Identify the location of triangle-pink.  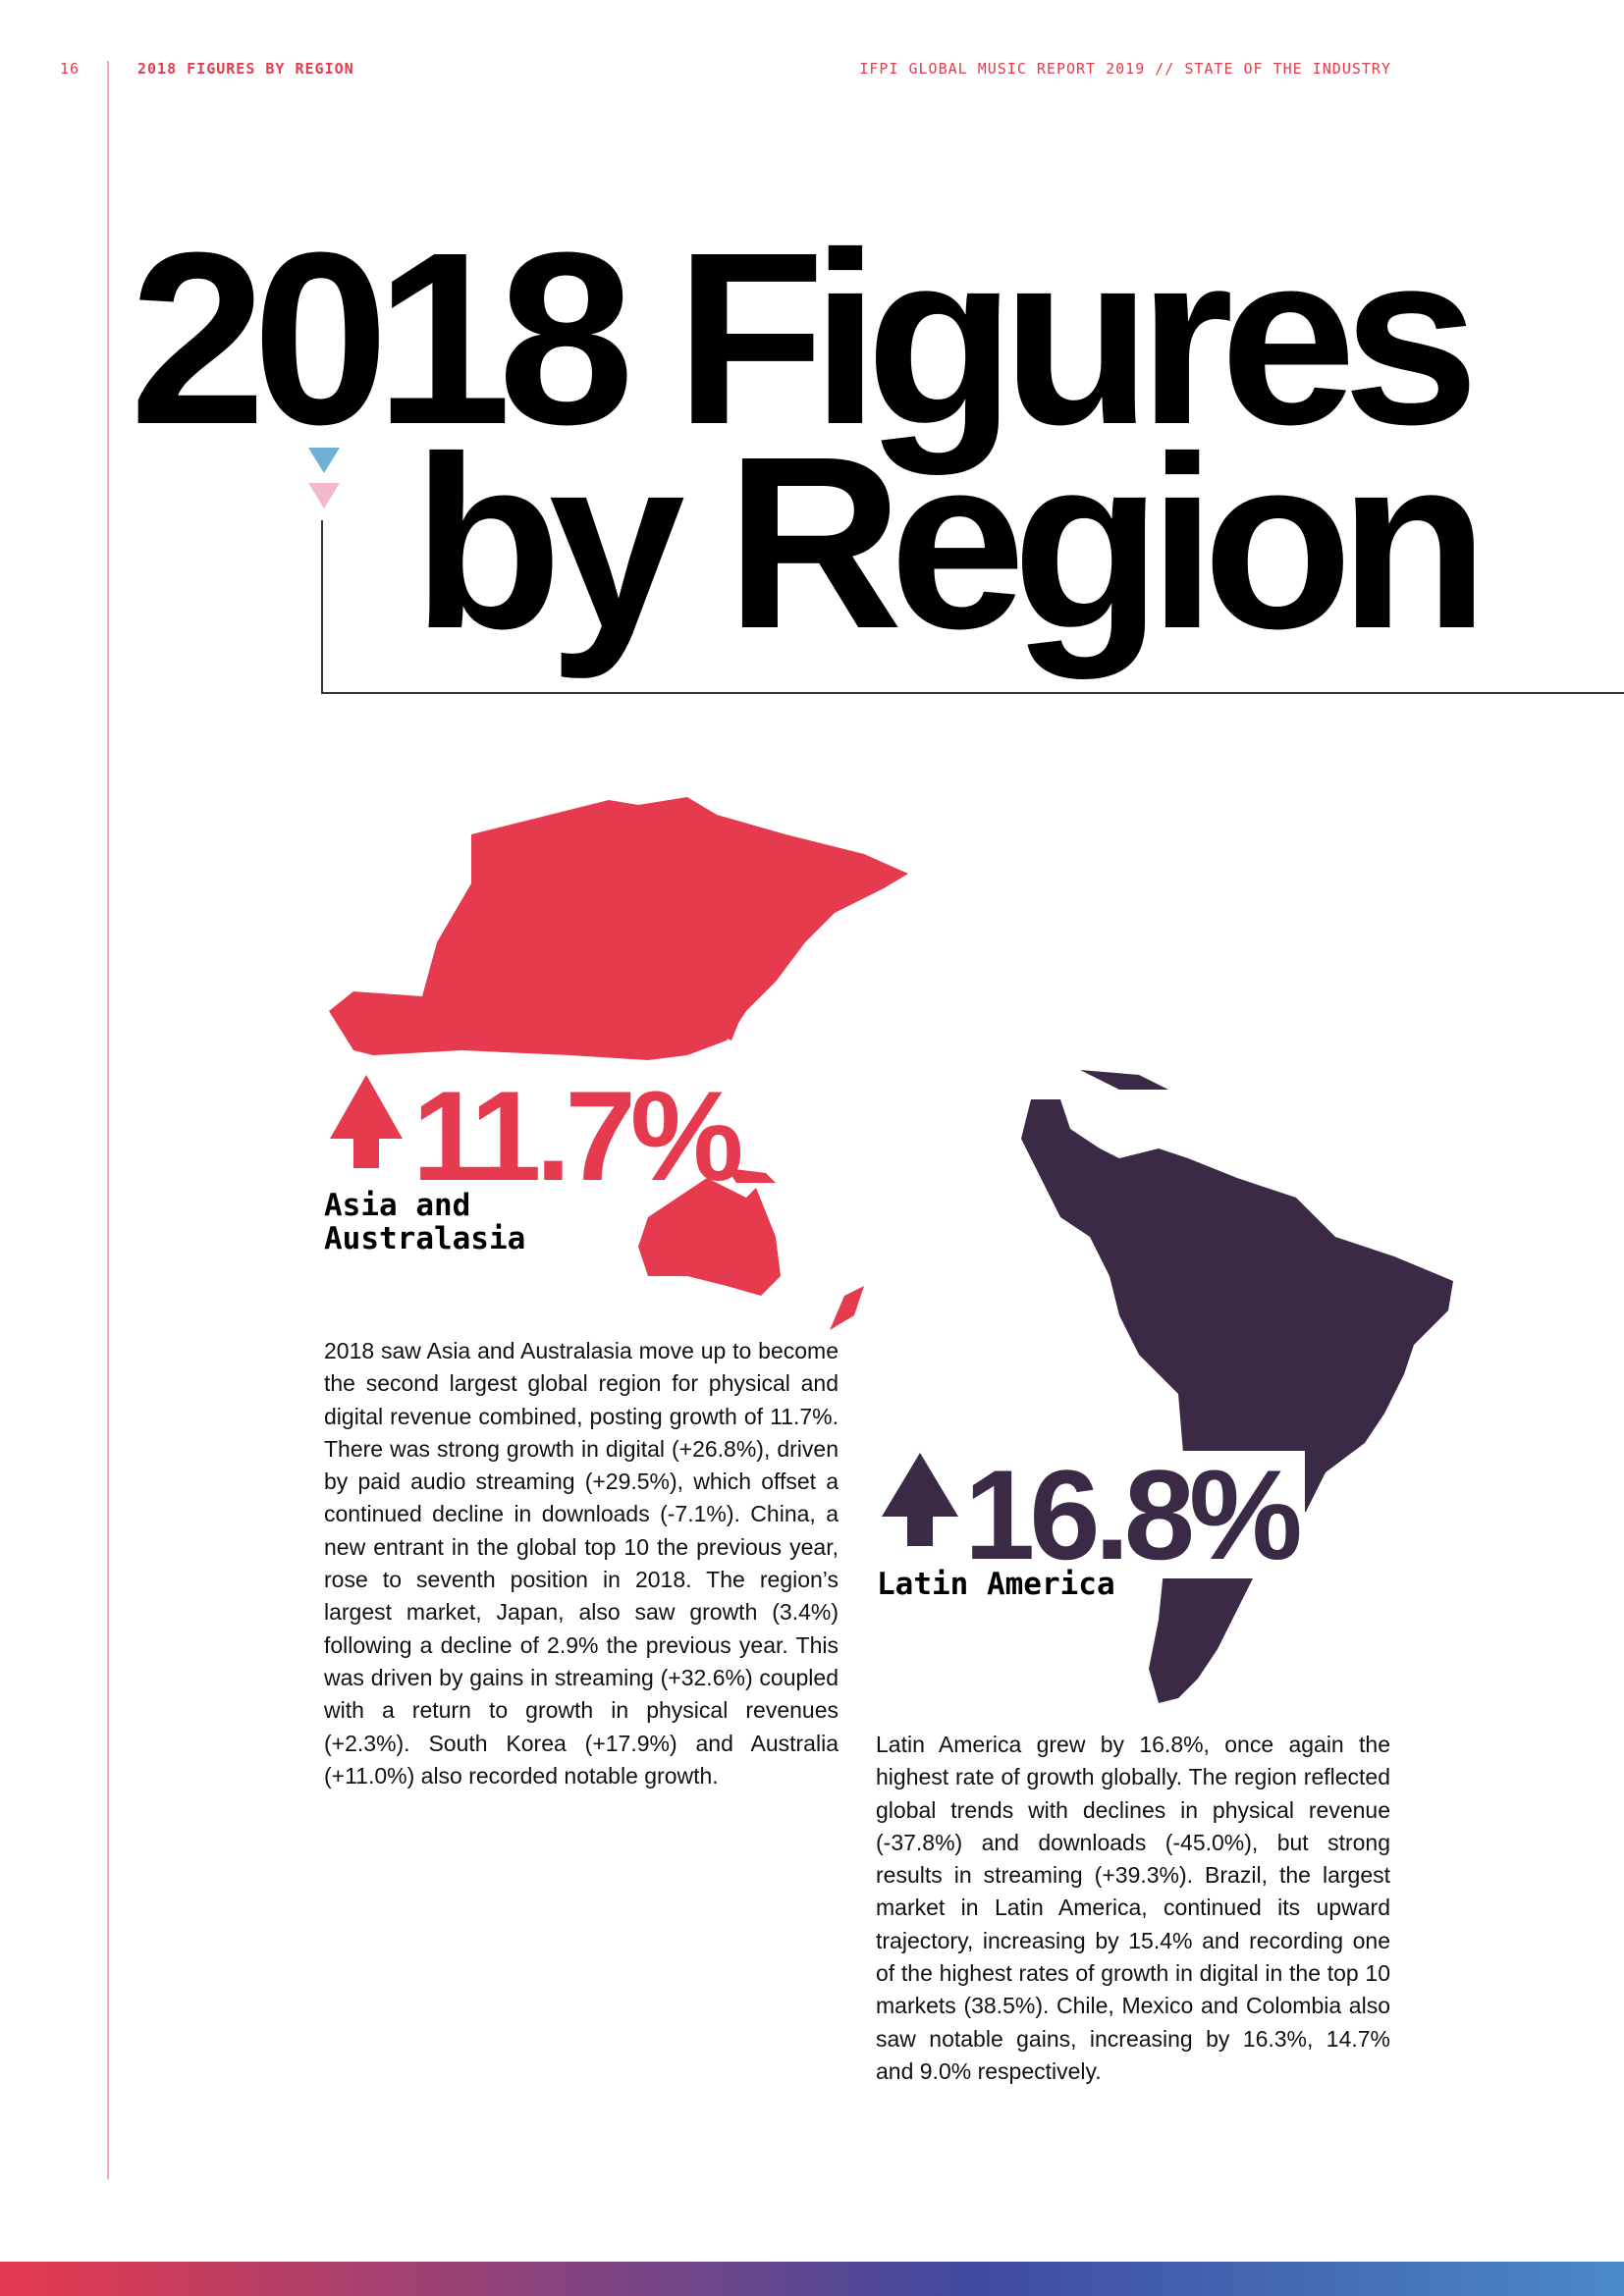
(324, 496).